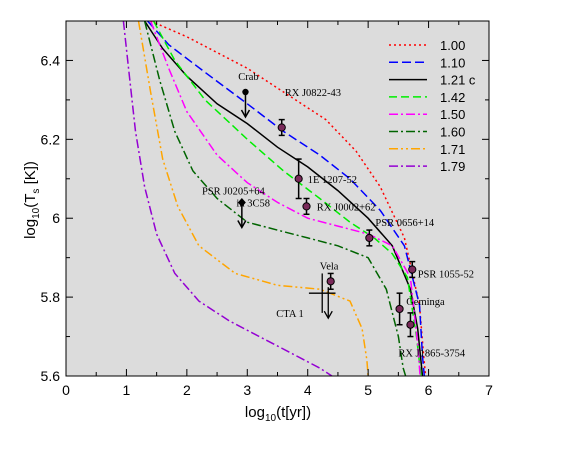 The width and height of the screenshot is (581, 449). Describe the element at coordinates (66, 390) in the screenshot. I see `x-tick-label: 0` at that location.